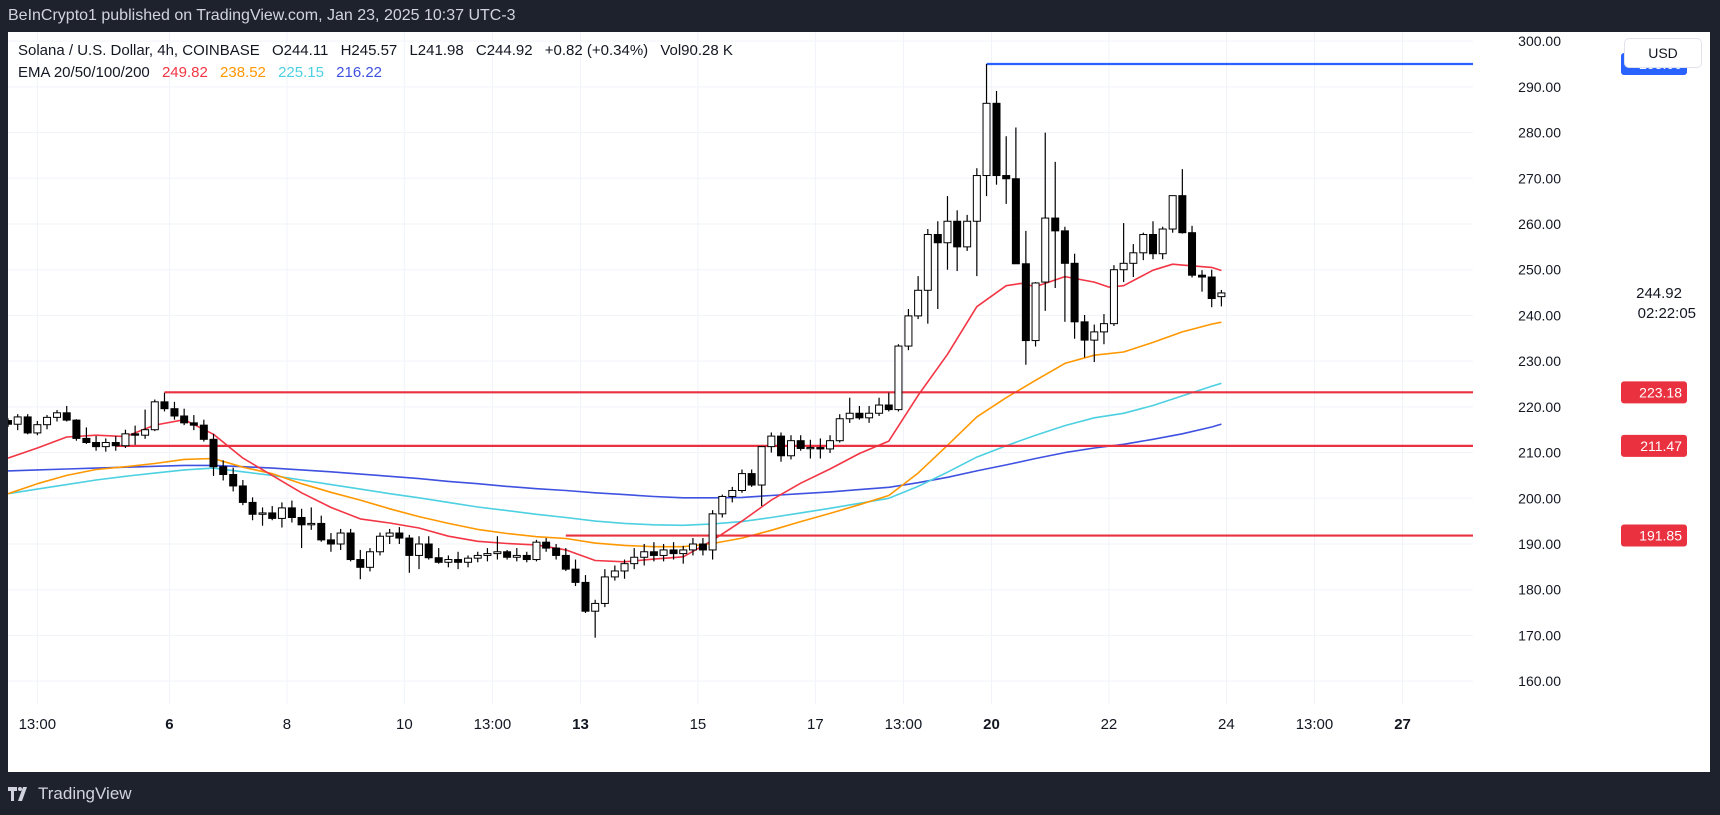 The width and height of the screenshot is (1720, 815). Describe the element at coordinates (1654, 445) in the screenshot. I see `price-tag-211.47` at that location.